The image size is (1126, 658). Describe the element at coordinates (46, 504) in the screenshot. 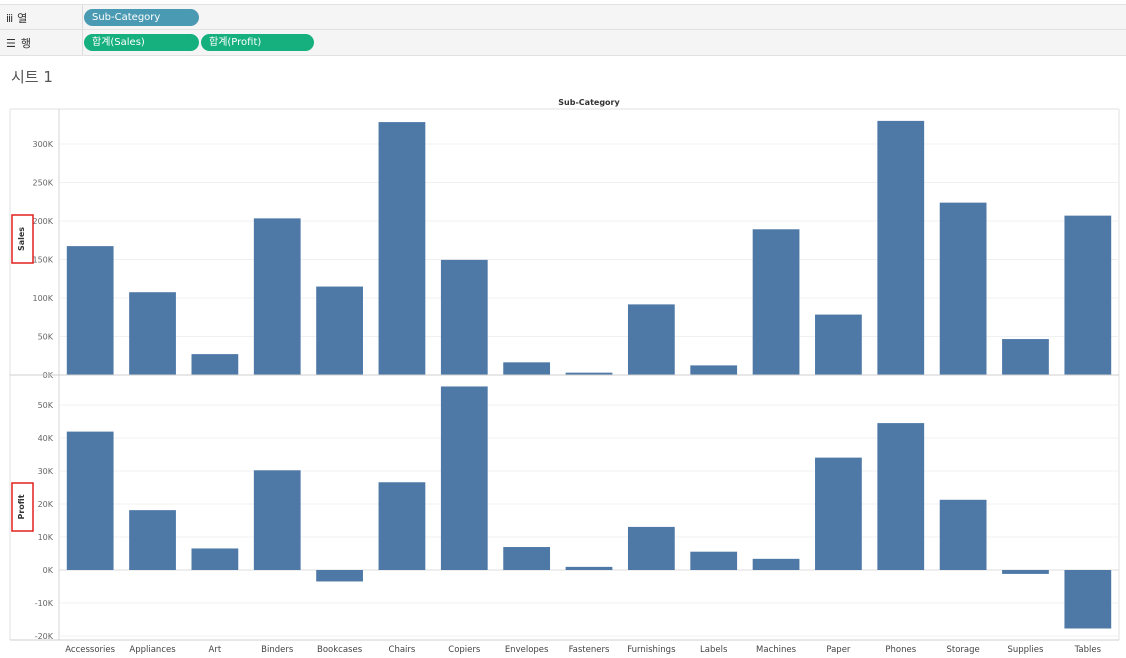

I see `profit-tick-label: 20K` at that location.